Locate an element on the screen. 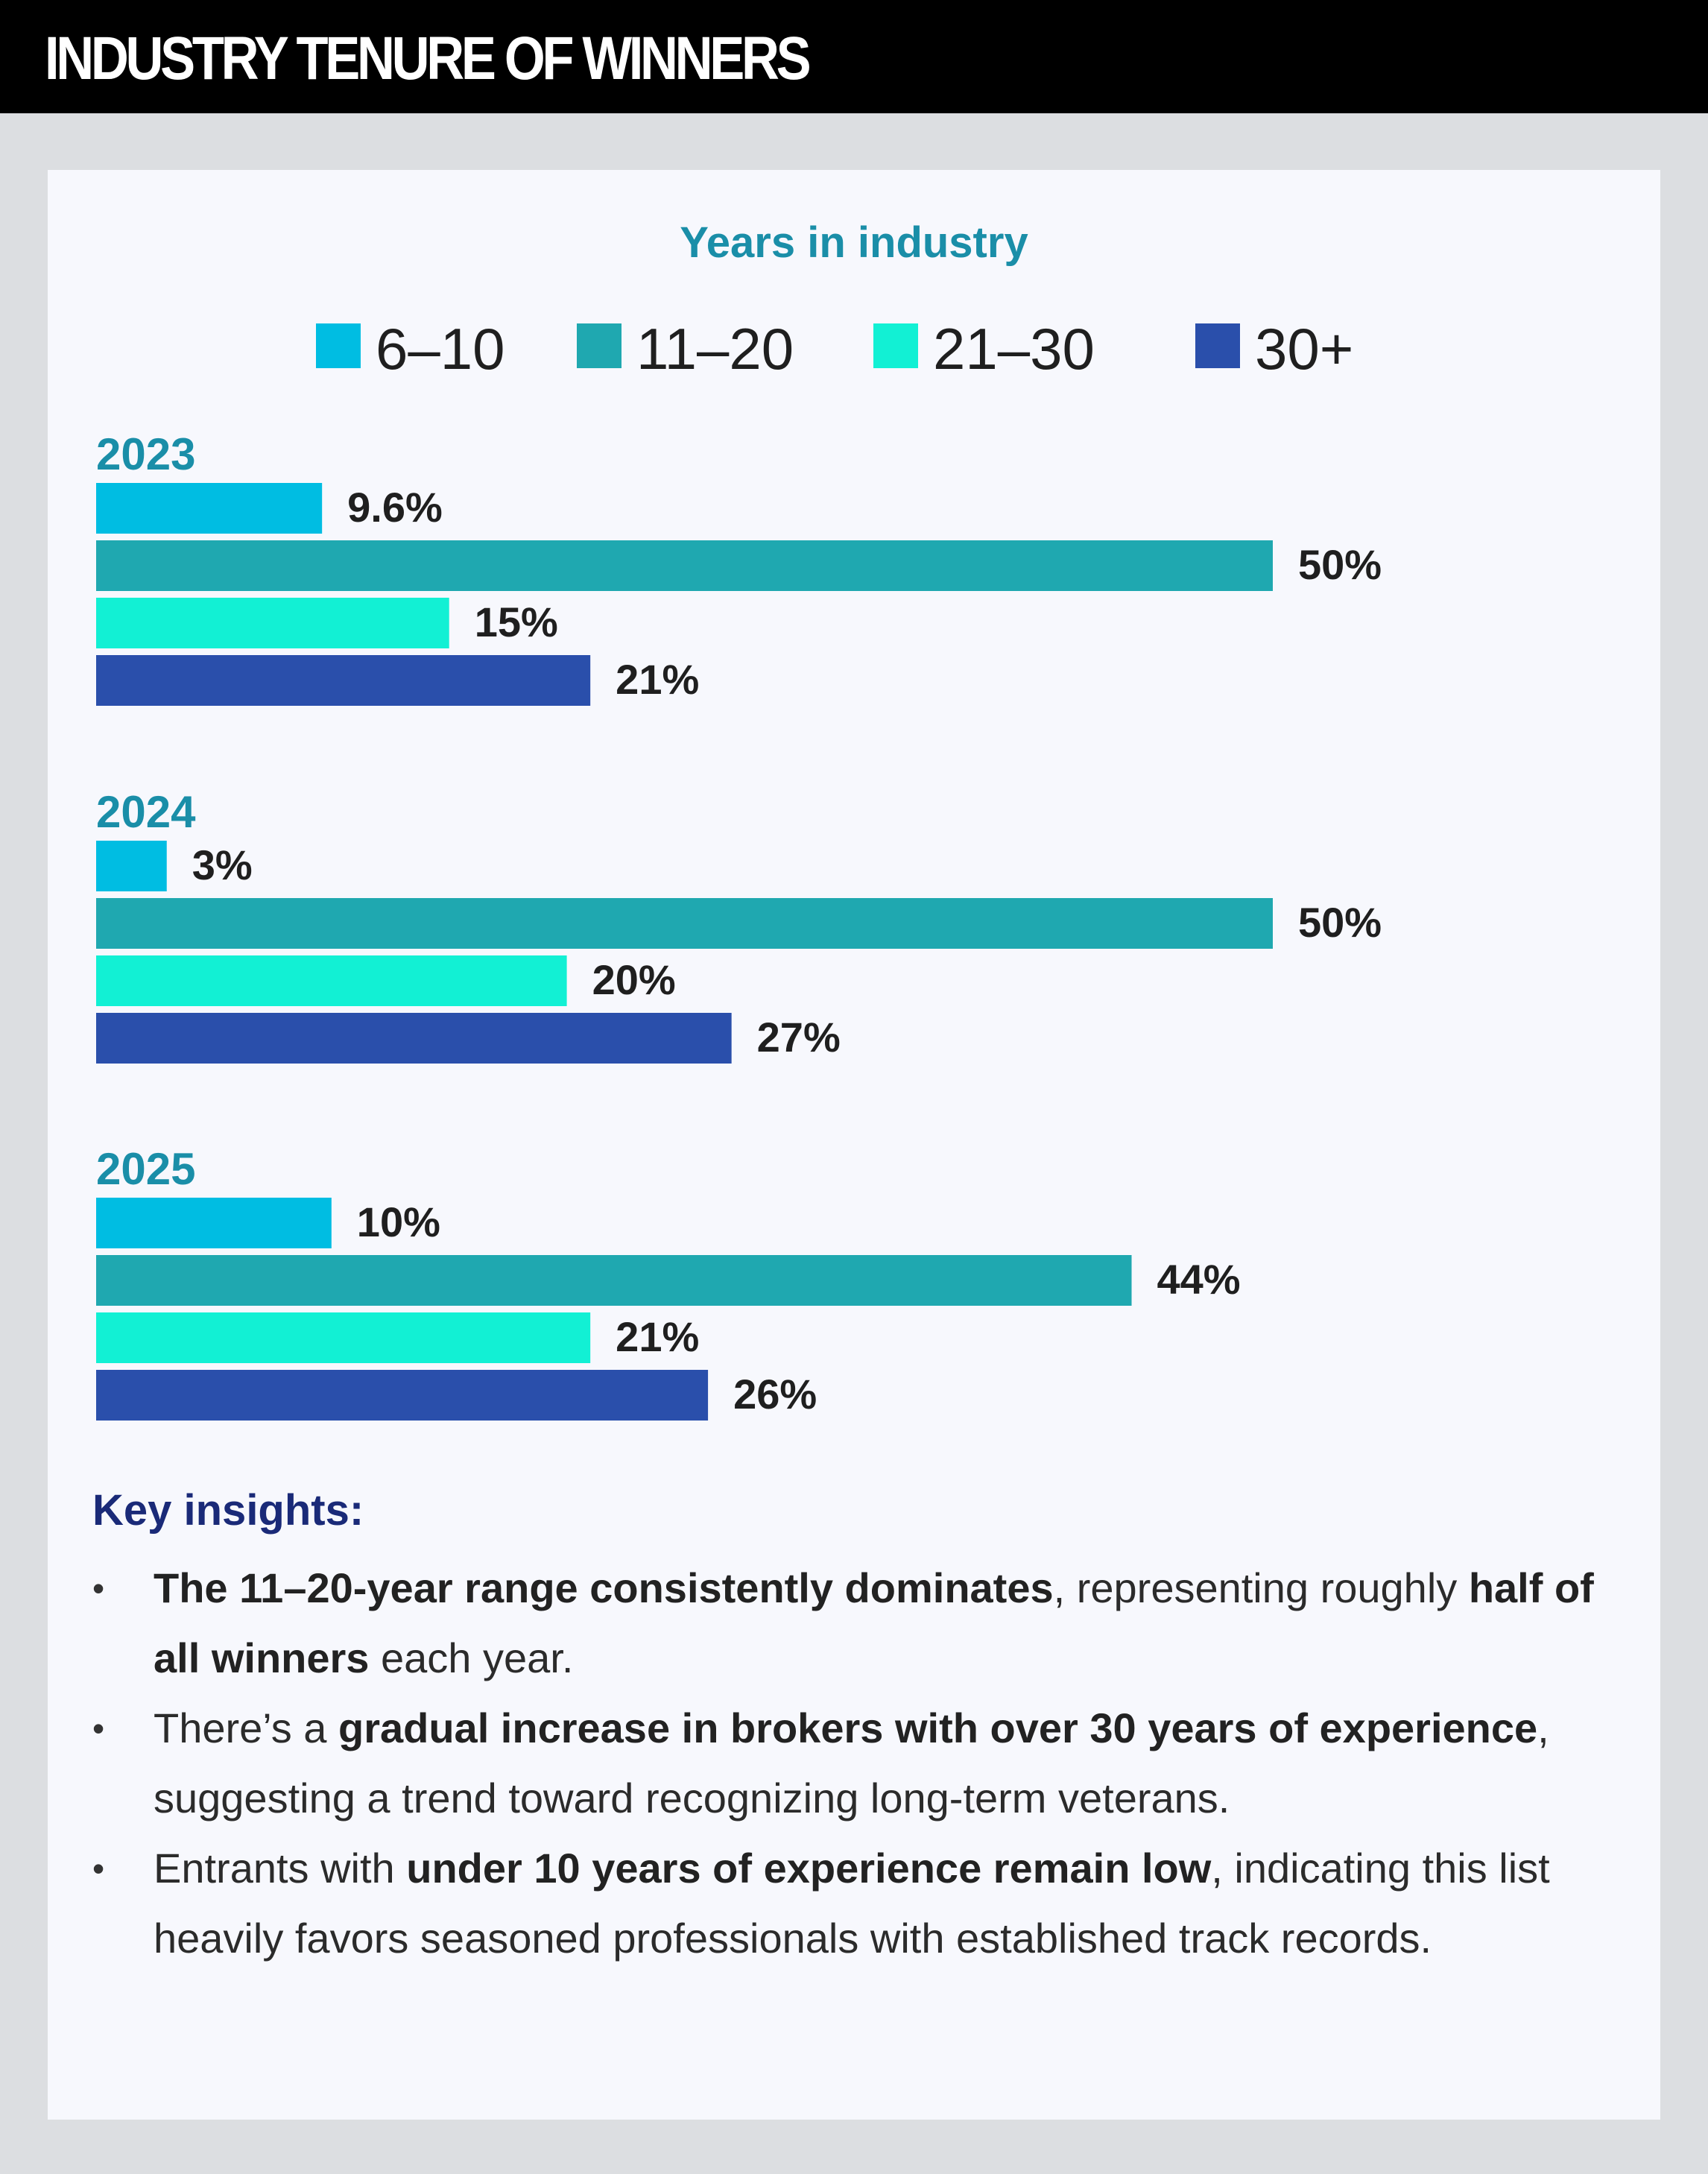 The width and height of the screenshot is (1708, 2174). legend-swatch-30-plus is located at coordinates (1217, 345).